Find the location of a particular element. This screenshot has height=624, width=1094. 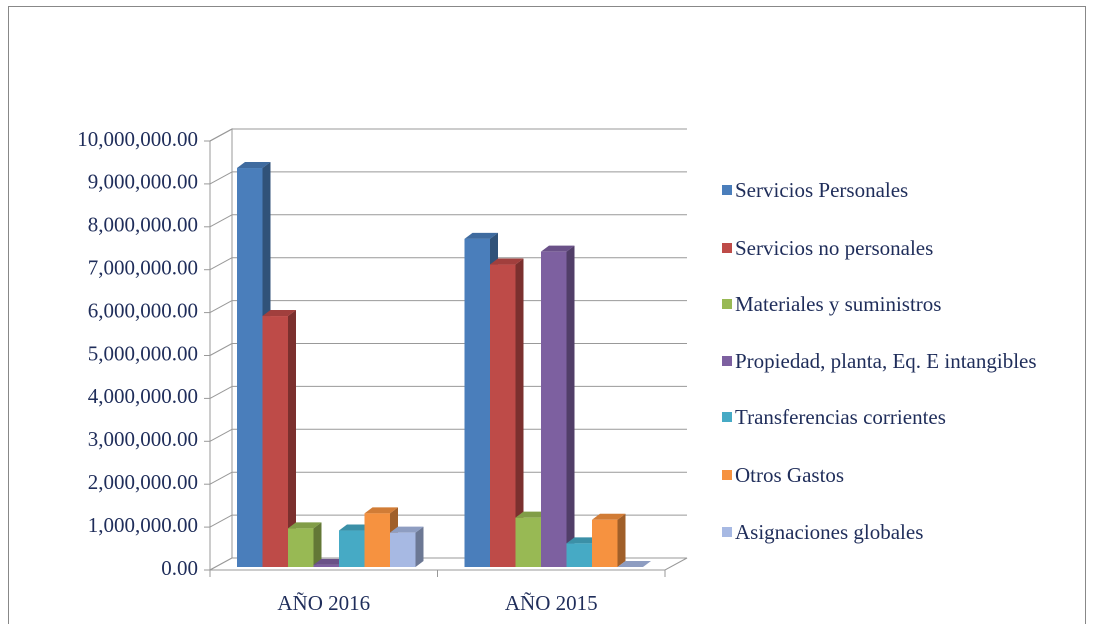

legend-item: Transferencias corrientes is located at coordinates (896, 417).